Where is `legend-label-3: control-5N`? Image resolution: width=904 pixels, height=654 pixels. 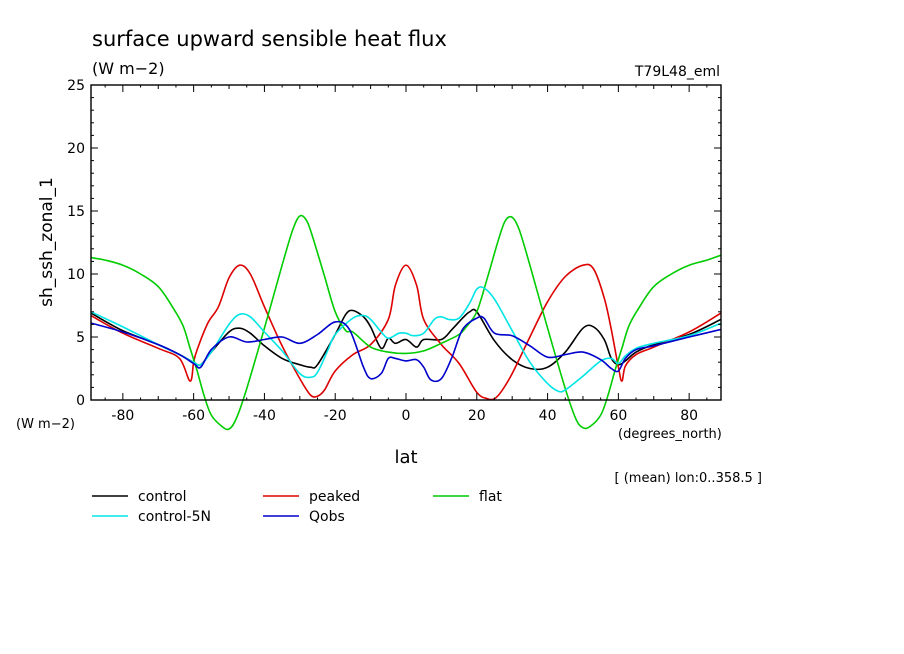
legend-label-3: control-5N is located at coordinates (174, 517).